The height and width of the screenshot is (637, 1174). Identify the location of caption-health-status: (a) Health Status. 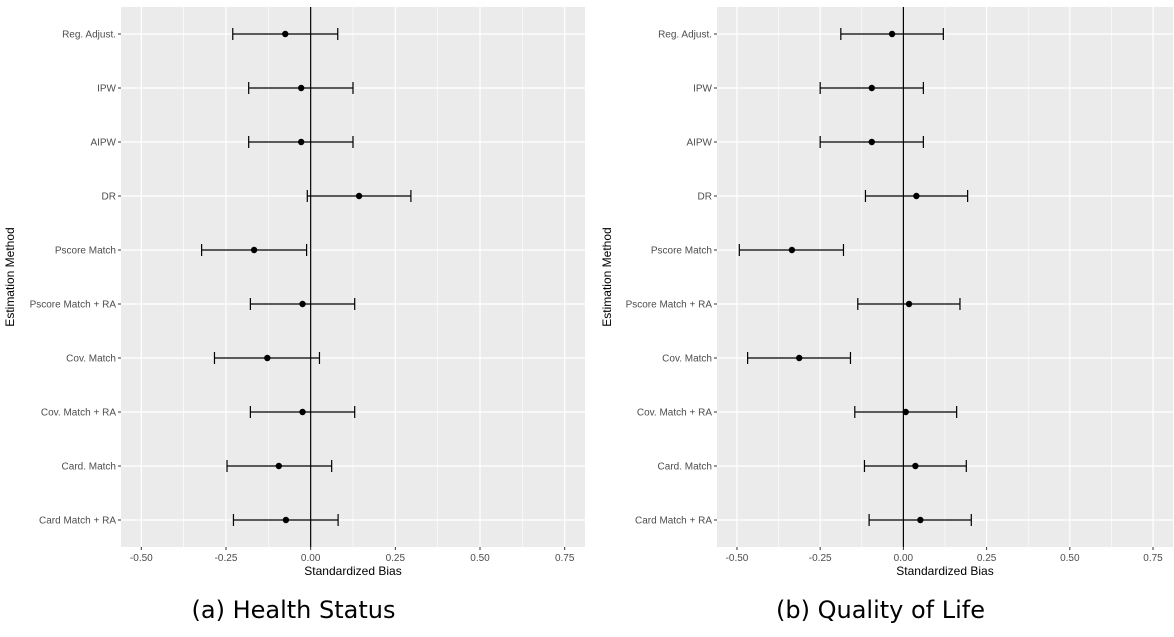
(293, 610).